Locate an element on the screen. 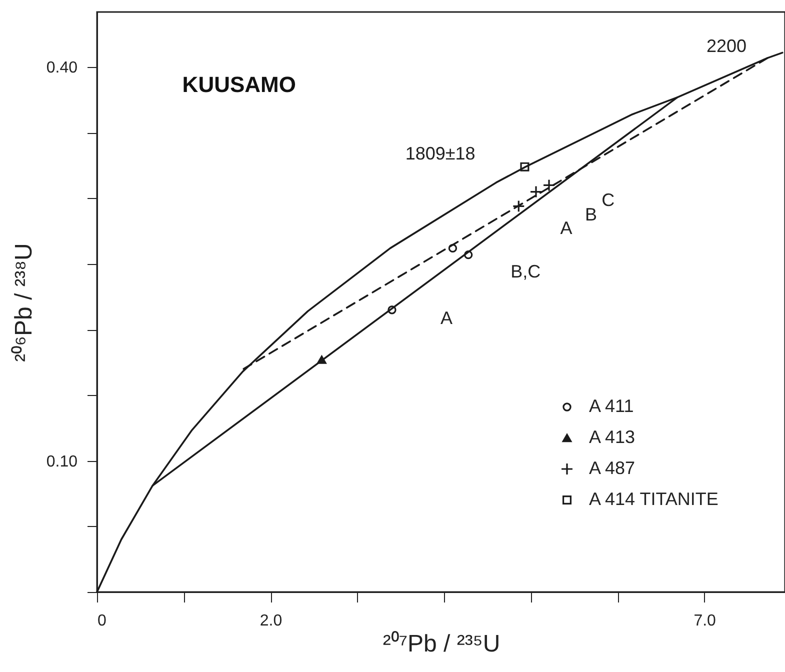  y-tick-label: 0.40 is located at coordinates (62, 68).